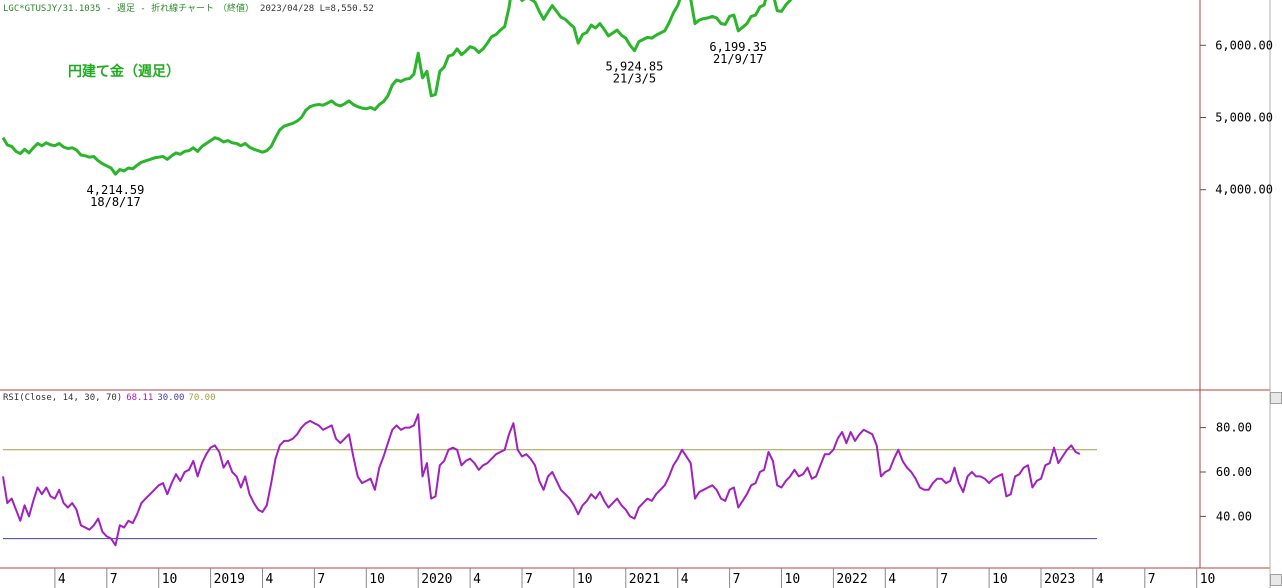 The width and height of the screenshot is (1282, 588). What do you see at coordinates (634, 79) in the screenshot?
I see `annotation-date: 21/3/5` at bounding box center [634, 79].